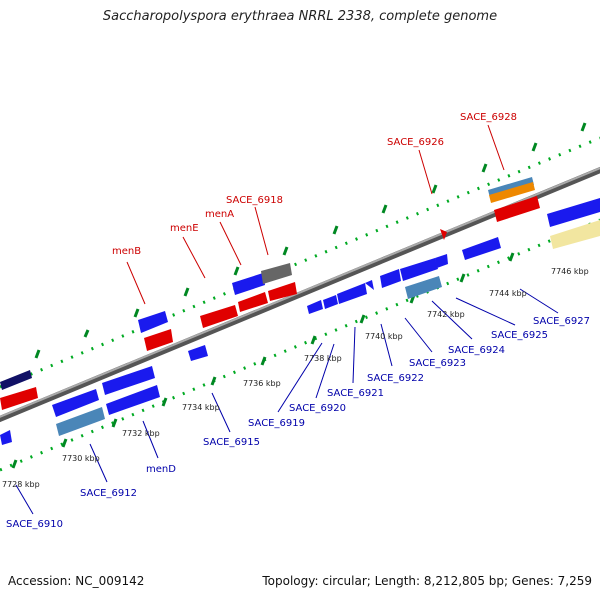 The image size is (600, 600). I want to click on gene-label: menE, so click(184, 228).